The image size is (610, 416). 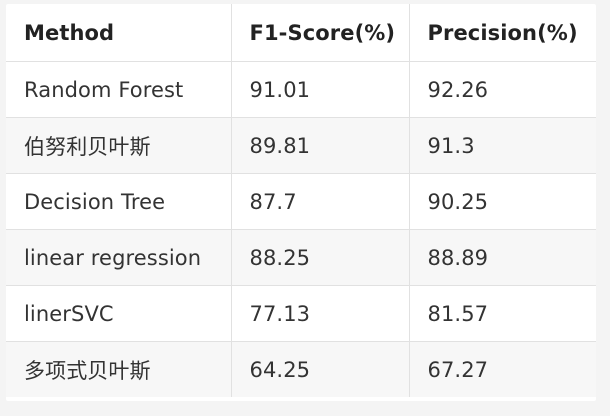 What do you see at coordinates (502, 33) in the screenshot?
I see `header-precision: Precision(%)` at bounding box center [502, 33].